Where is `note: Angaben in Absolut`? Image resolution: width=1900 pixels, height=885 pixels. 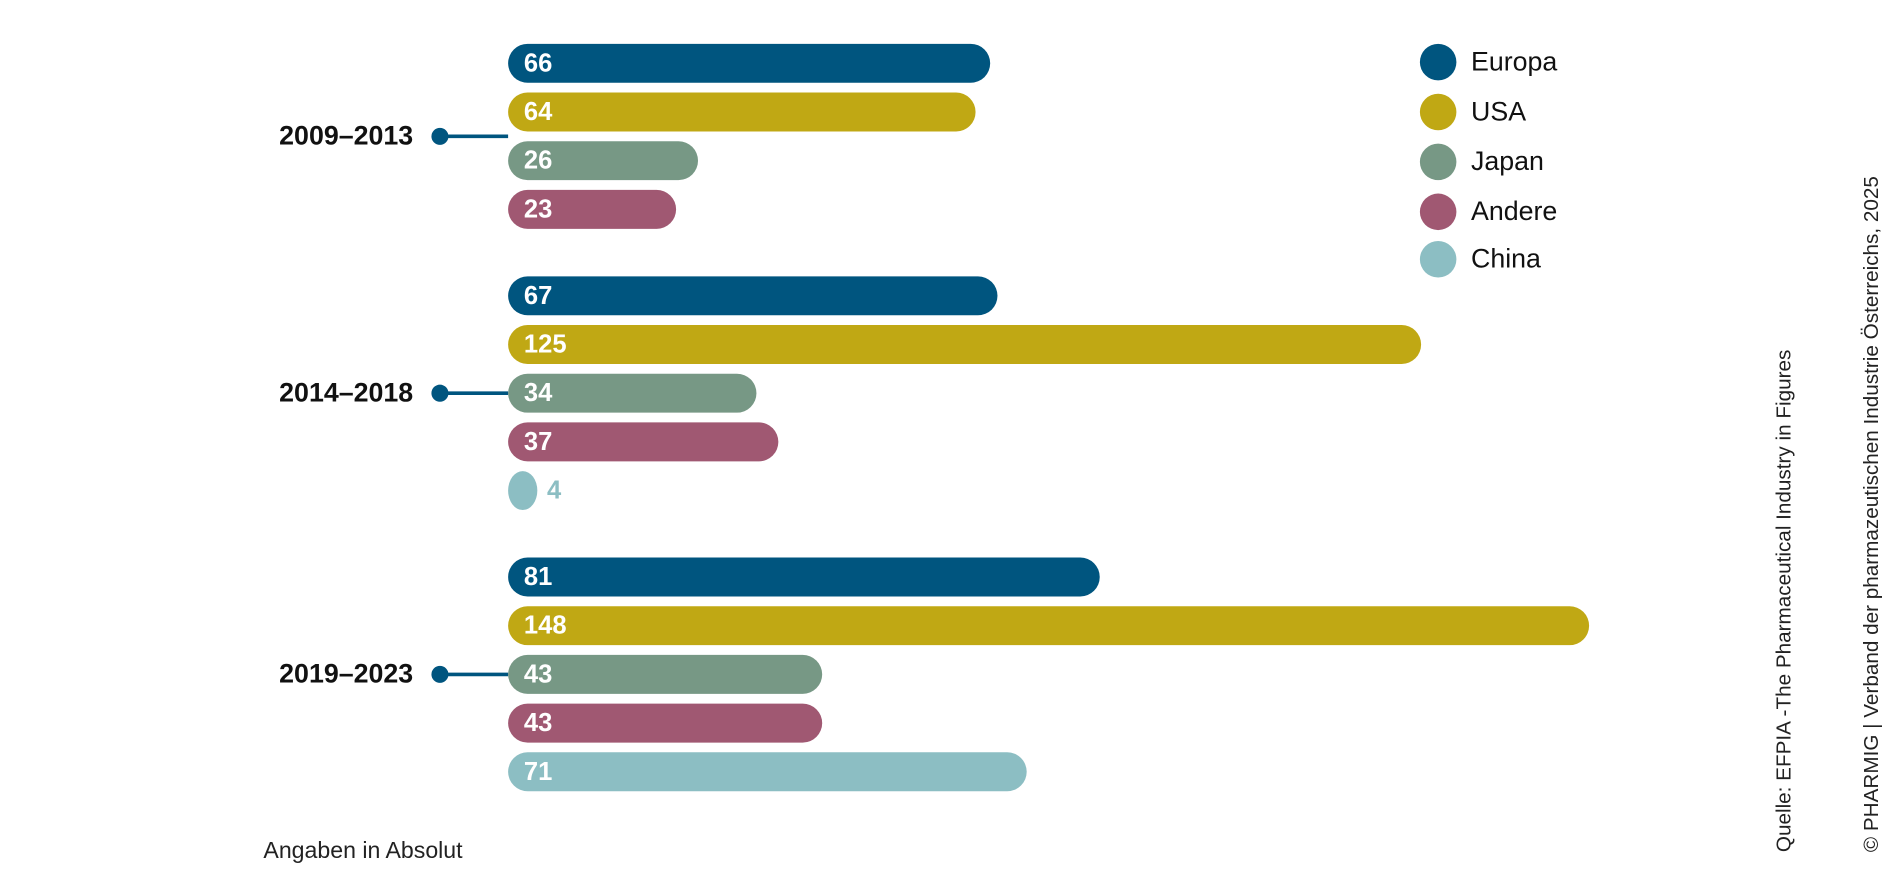 note: Angaben in Absolut is located at coordinates (363, 850).